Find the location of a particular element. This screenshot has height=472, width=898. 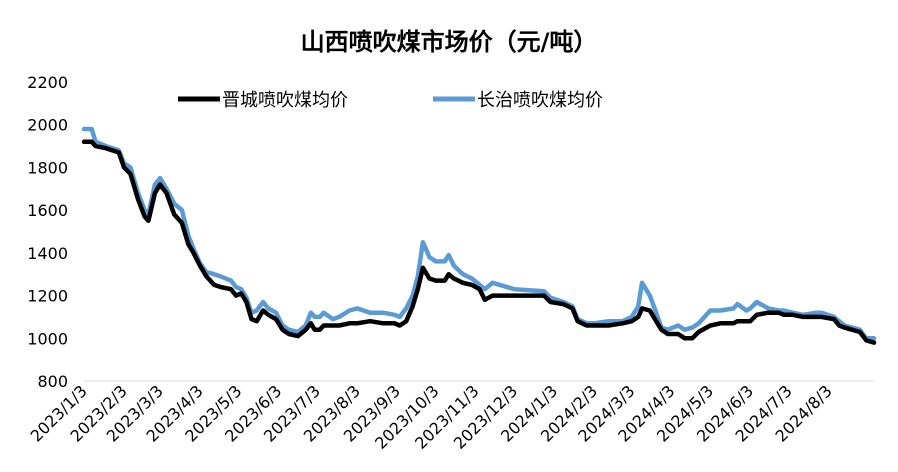

y-tick-label: 800 is located at coordinates (52, 381).